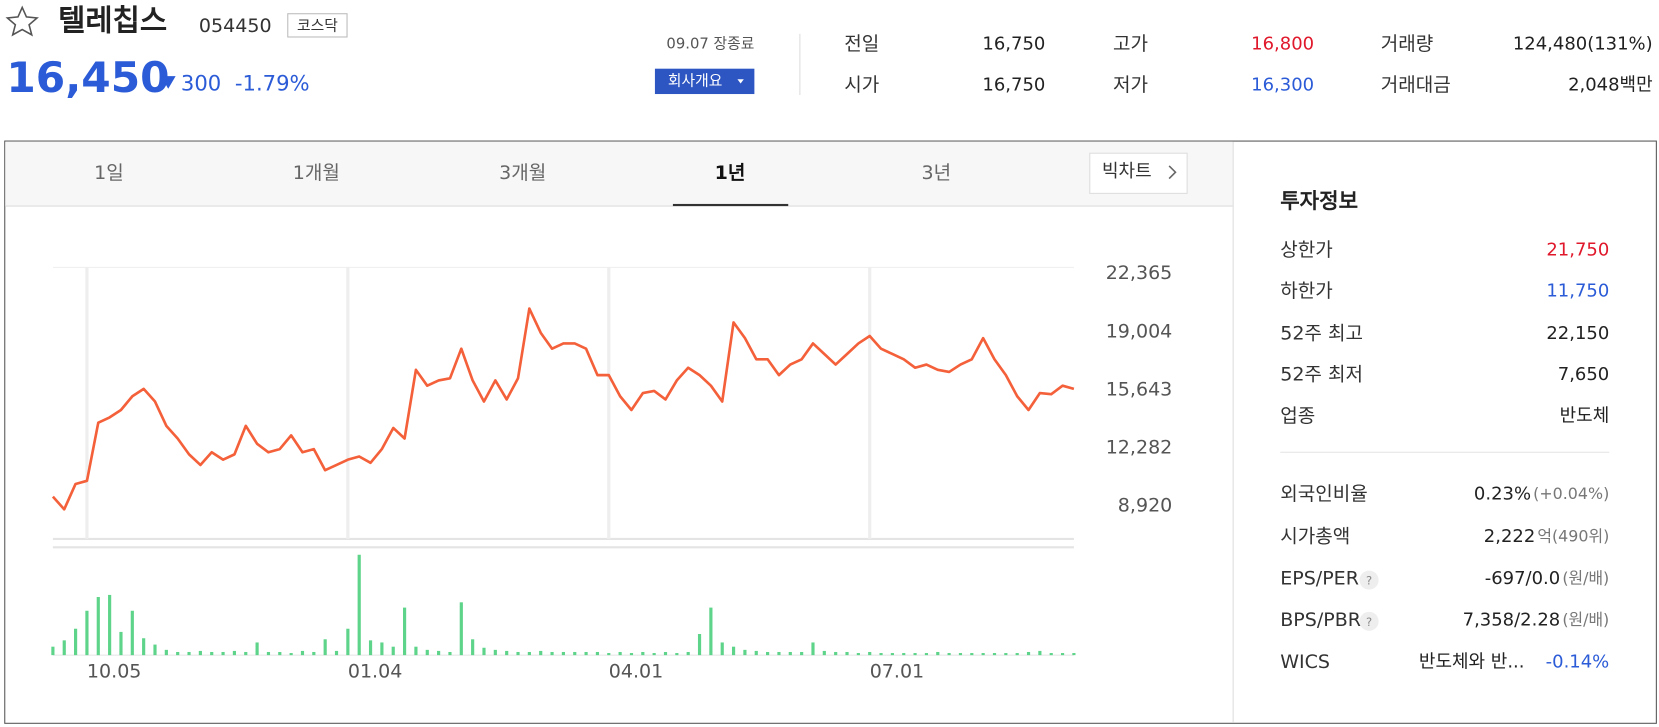 Image resolution: width=1659 pixels, height=727 pixels. What do you see at coordinates (1502, 494) in the screenshot?
I see `info-value: 0.23%` at bounding box center [1502, 494].